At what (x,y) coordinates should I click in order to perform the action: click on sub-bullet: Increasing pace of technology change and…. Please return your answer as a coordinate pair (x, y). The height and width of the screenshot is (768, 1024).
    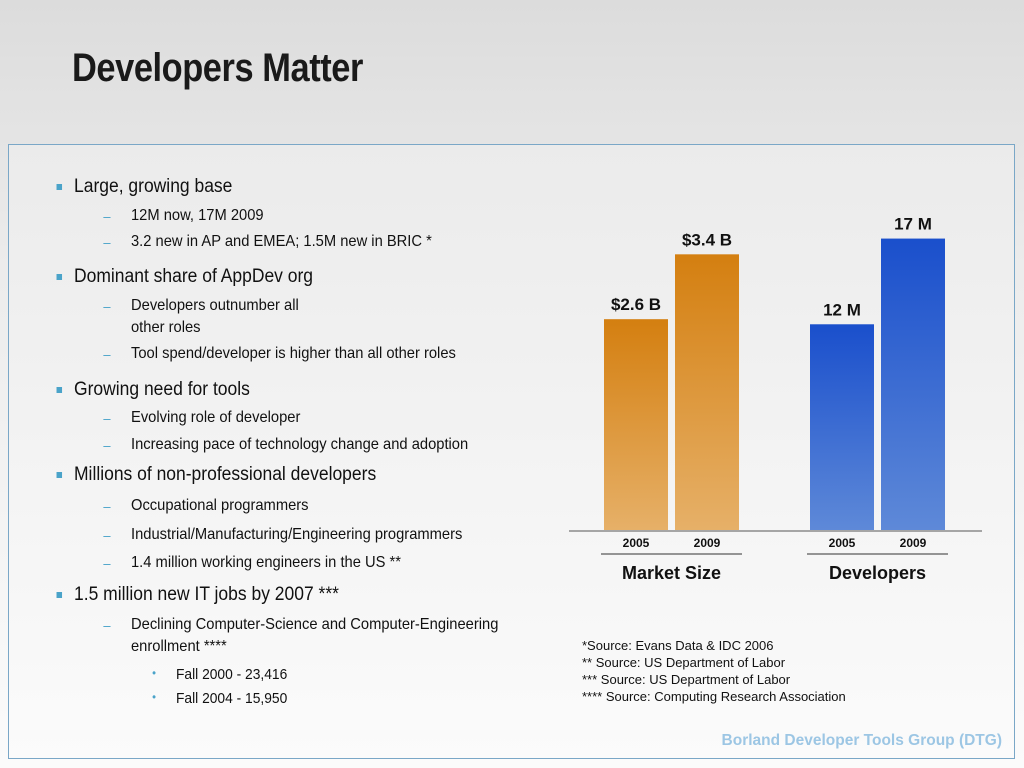
    Looking at the image, I should click on (285, 445).